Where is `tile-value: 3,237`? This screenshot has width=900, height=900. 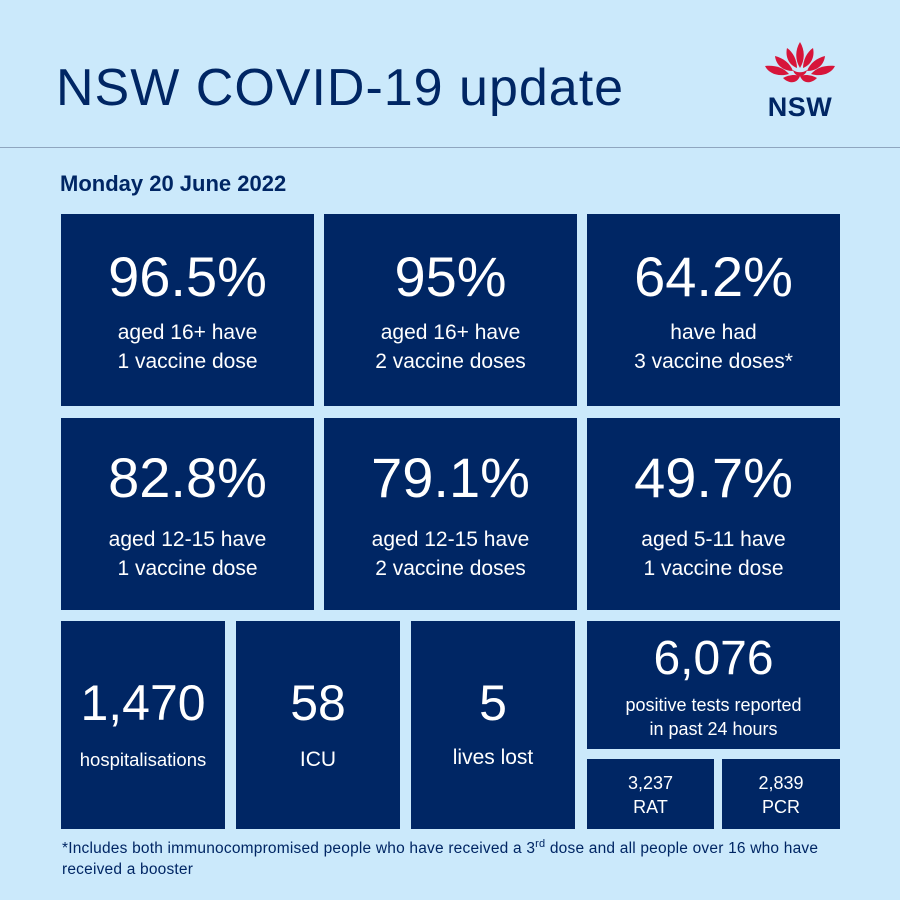 tile-value: 3,237 is located at coordinates (650, 783).